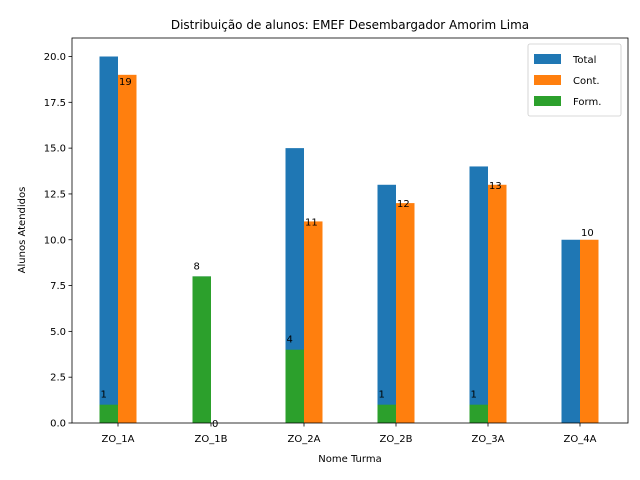 Image resolution: width=640 pixels, height=480 pixels. I want to click on data-label-cont-ZO_1B: 0, so click(215, 424).